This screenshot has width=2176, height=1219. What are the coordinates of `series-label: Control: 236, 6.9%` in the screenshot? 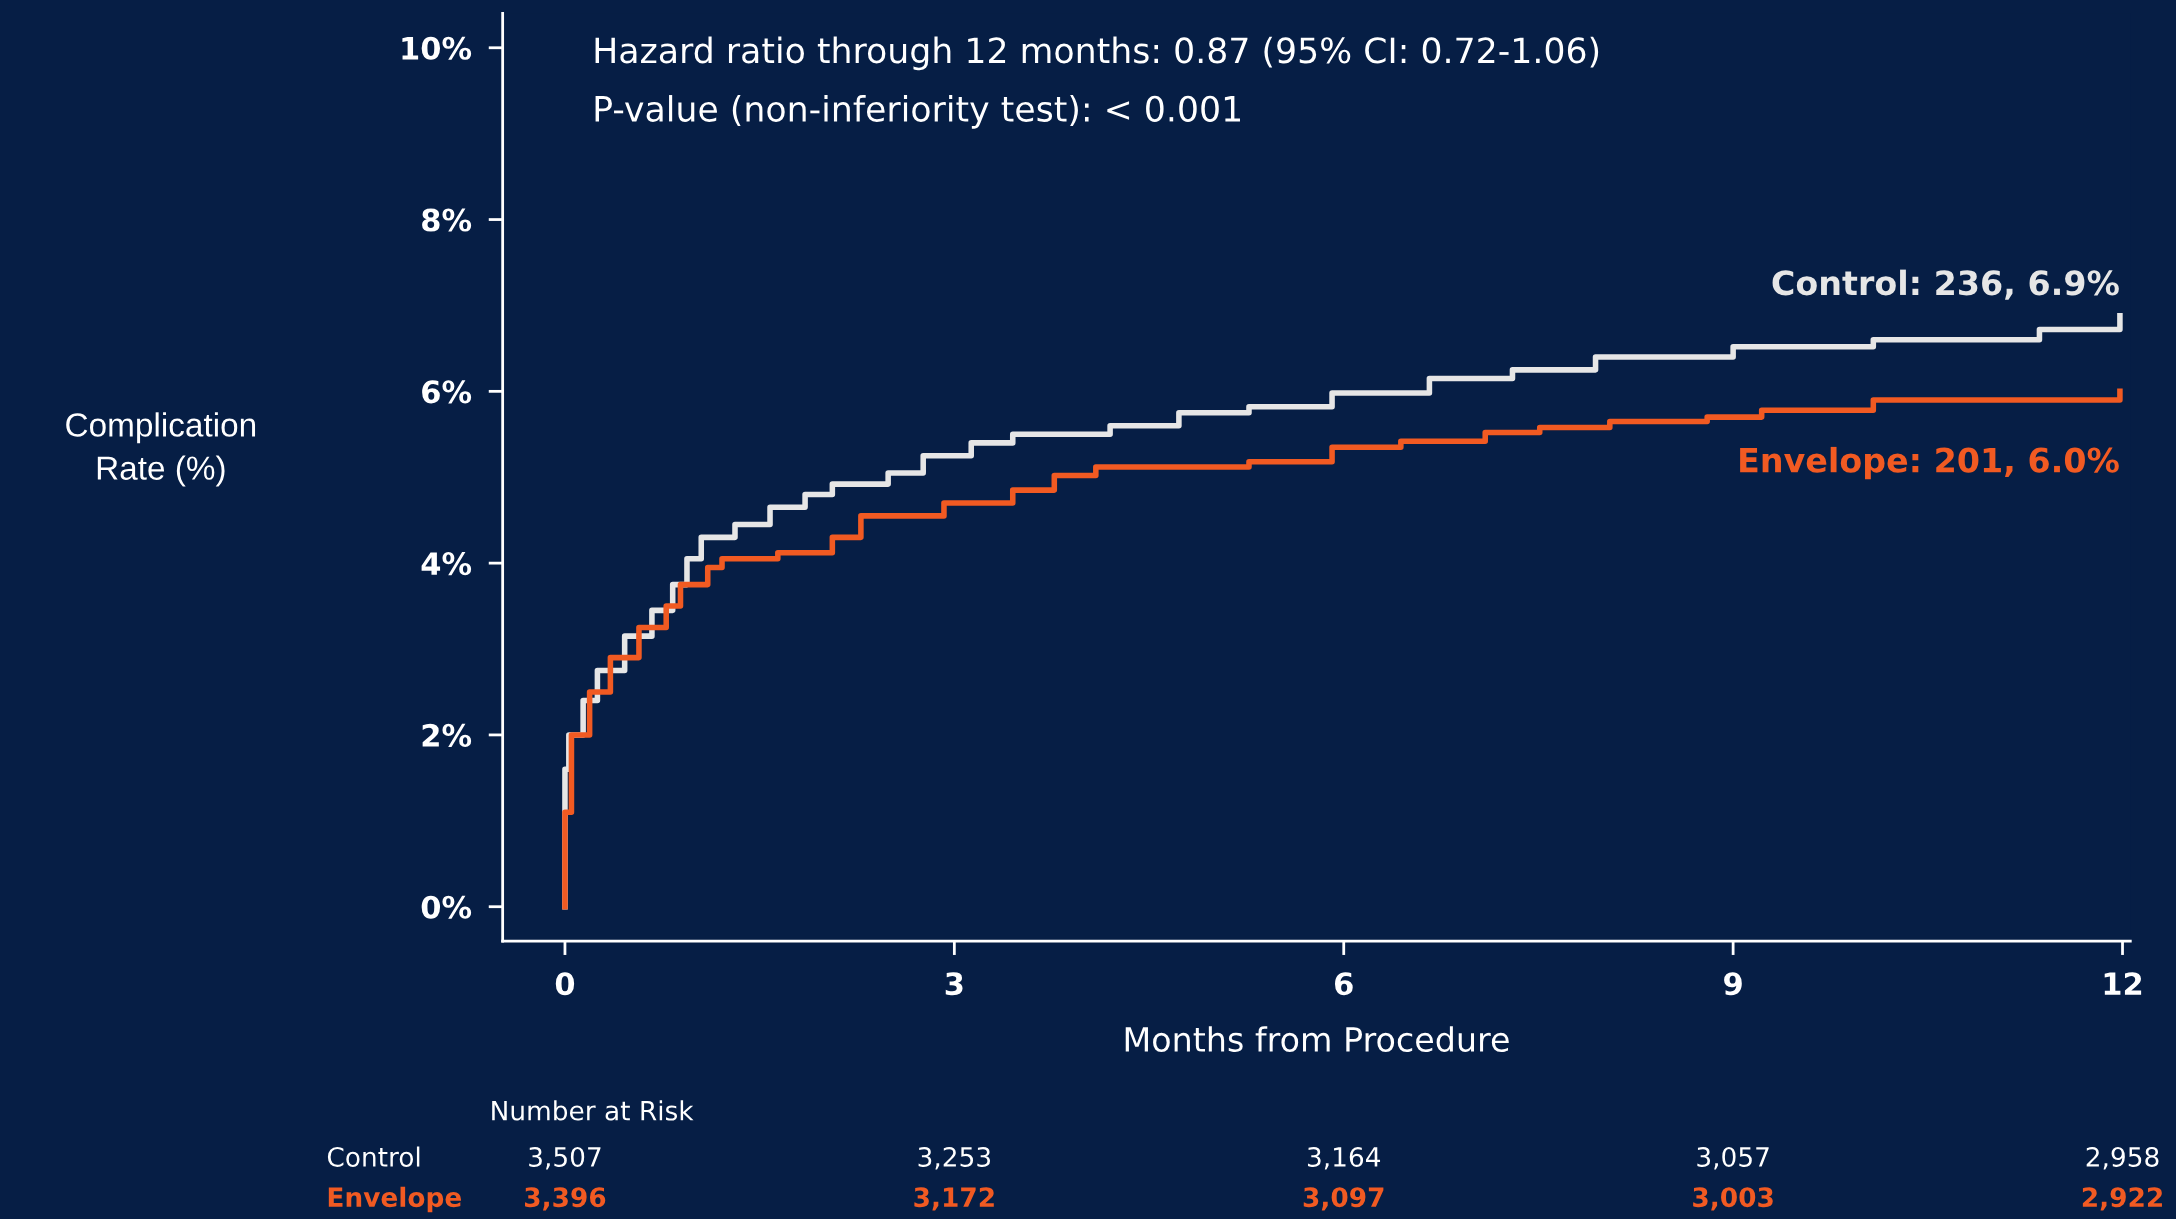 It's located at (1945, 284).